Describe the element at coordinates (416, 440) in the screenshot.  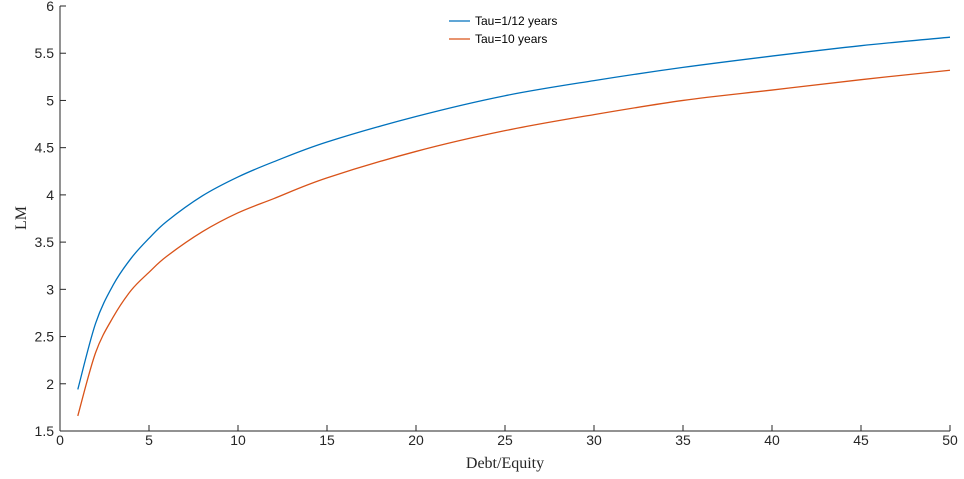
I see `x-tick-label: 20` at that location.